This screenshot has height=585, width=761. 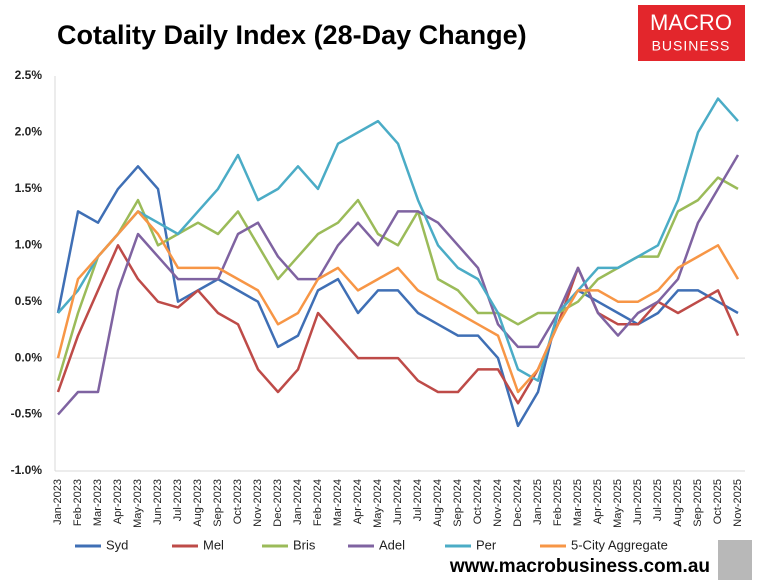 I want to click on x-tick-label: May-2023, so click(x=138, y=503).